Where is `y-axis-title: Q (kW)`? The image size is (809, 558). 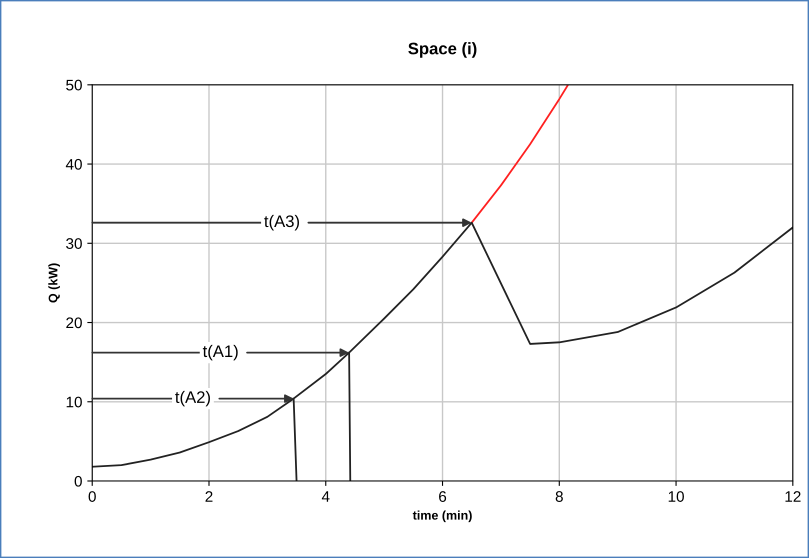 y-axis-title: Q (kW) is located at coordinates (54, 283).